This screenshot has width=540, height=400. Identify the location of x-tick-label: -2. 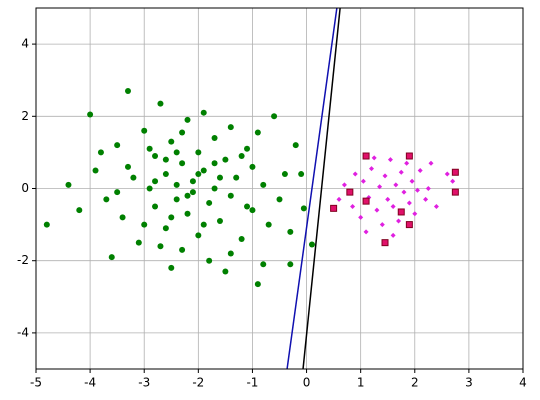
(198, 383).